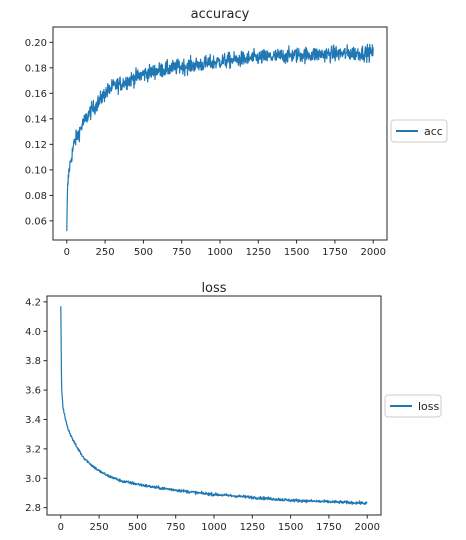 The image size is (466, 540). I want to click on y-tick-label: 2.8, so click(33, 508).